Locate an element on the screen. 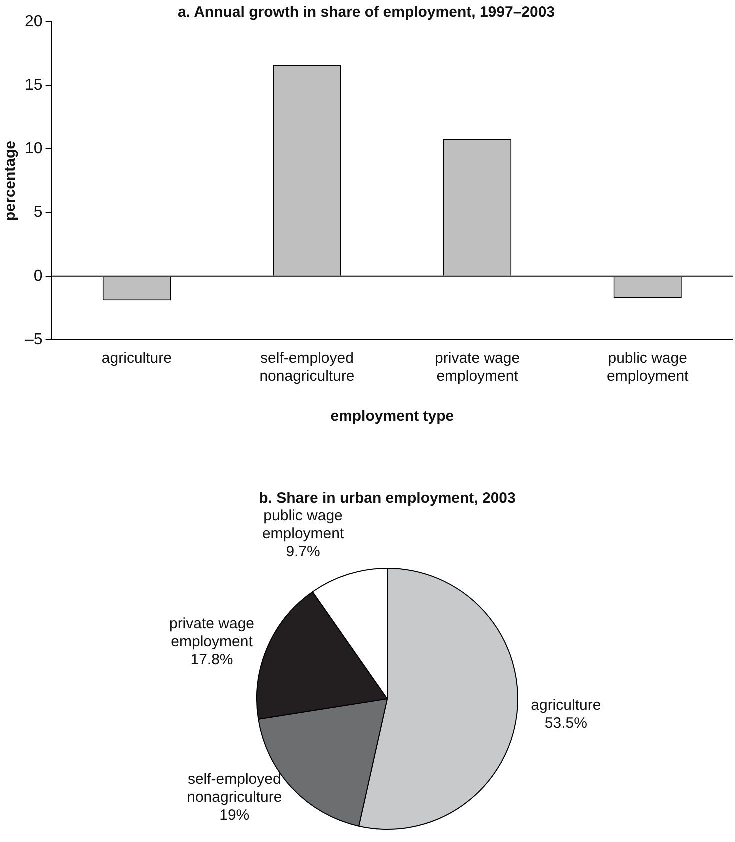 This screenshot has width=735, height=842. y-tick-label: 10 is located at coordinates (34, 149).